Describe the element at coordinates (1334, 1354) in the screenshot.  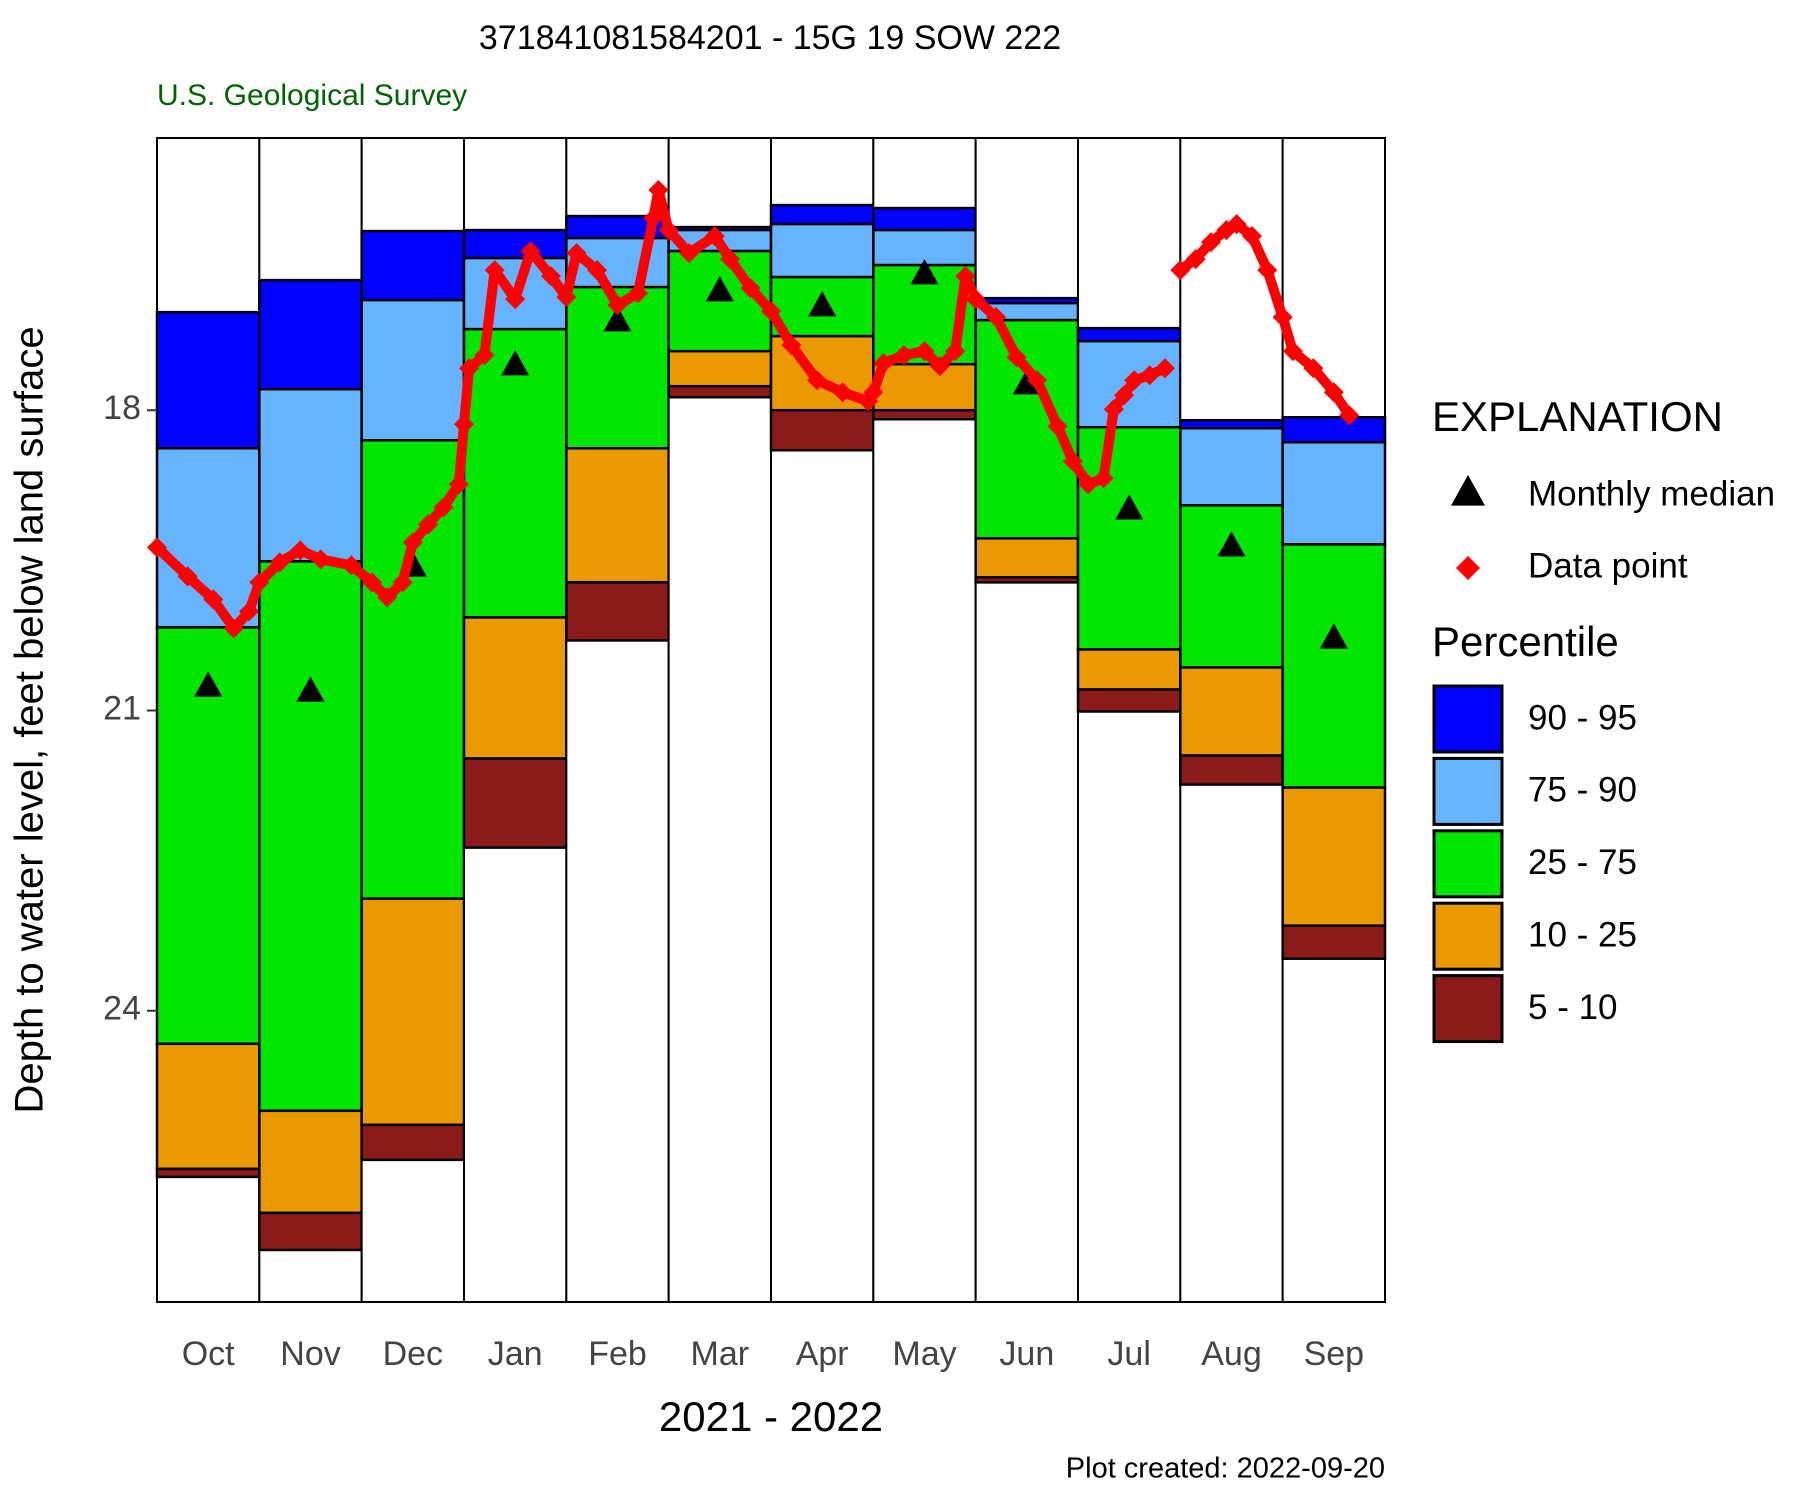
I see `x-tick-label: Sep` at that location.